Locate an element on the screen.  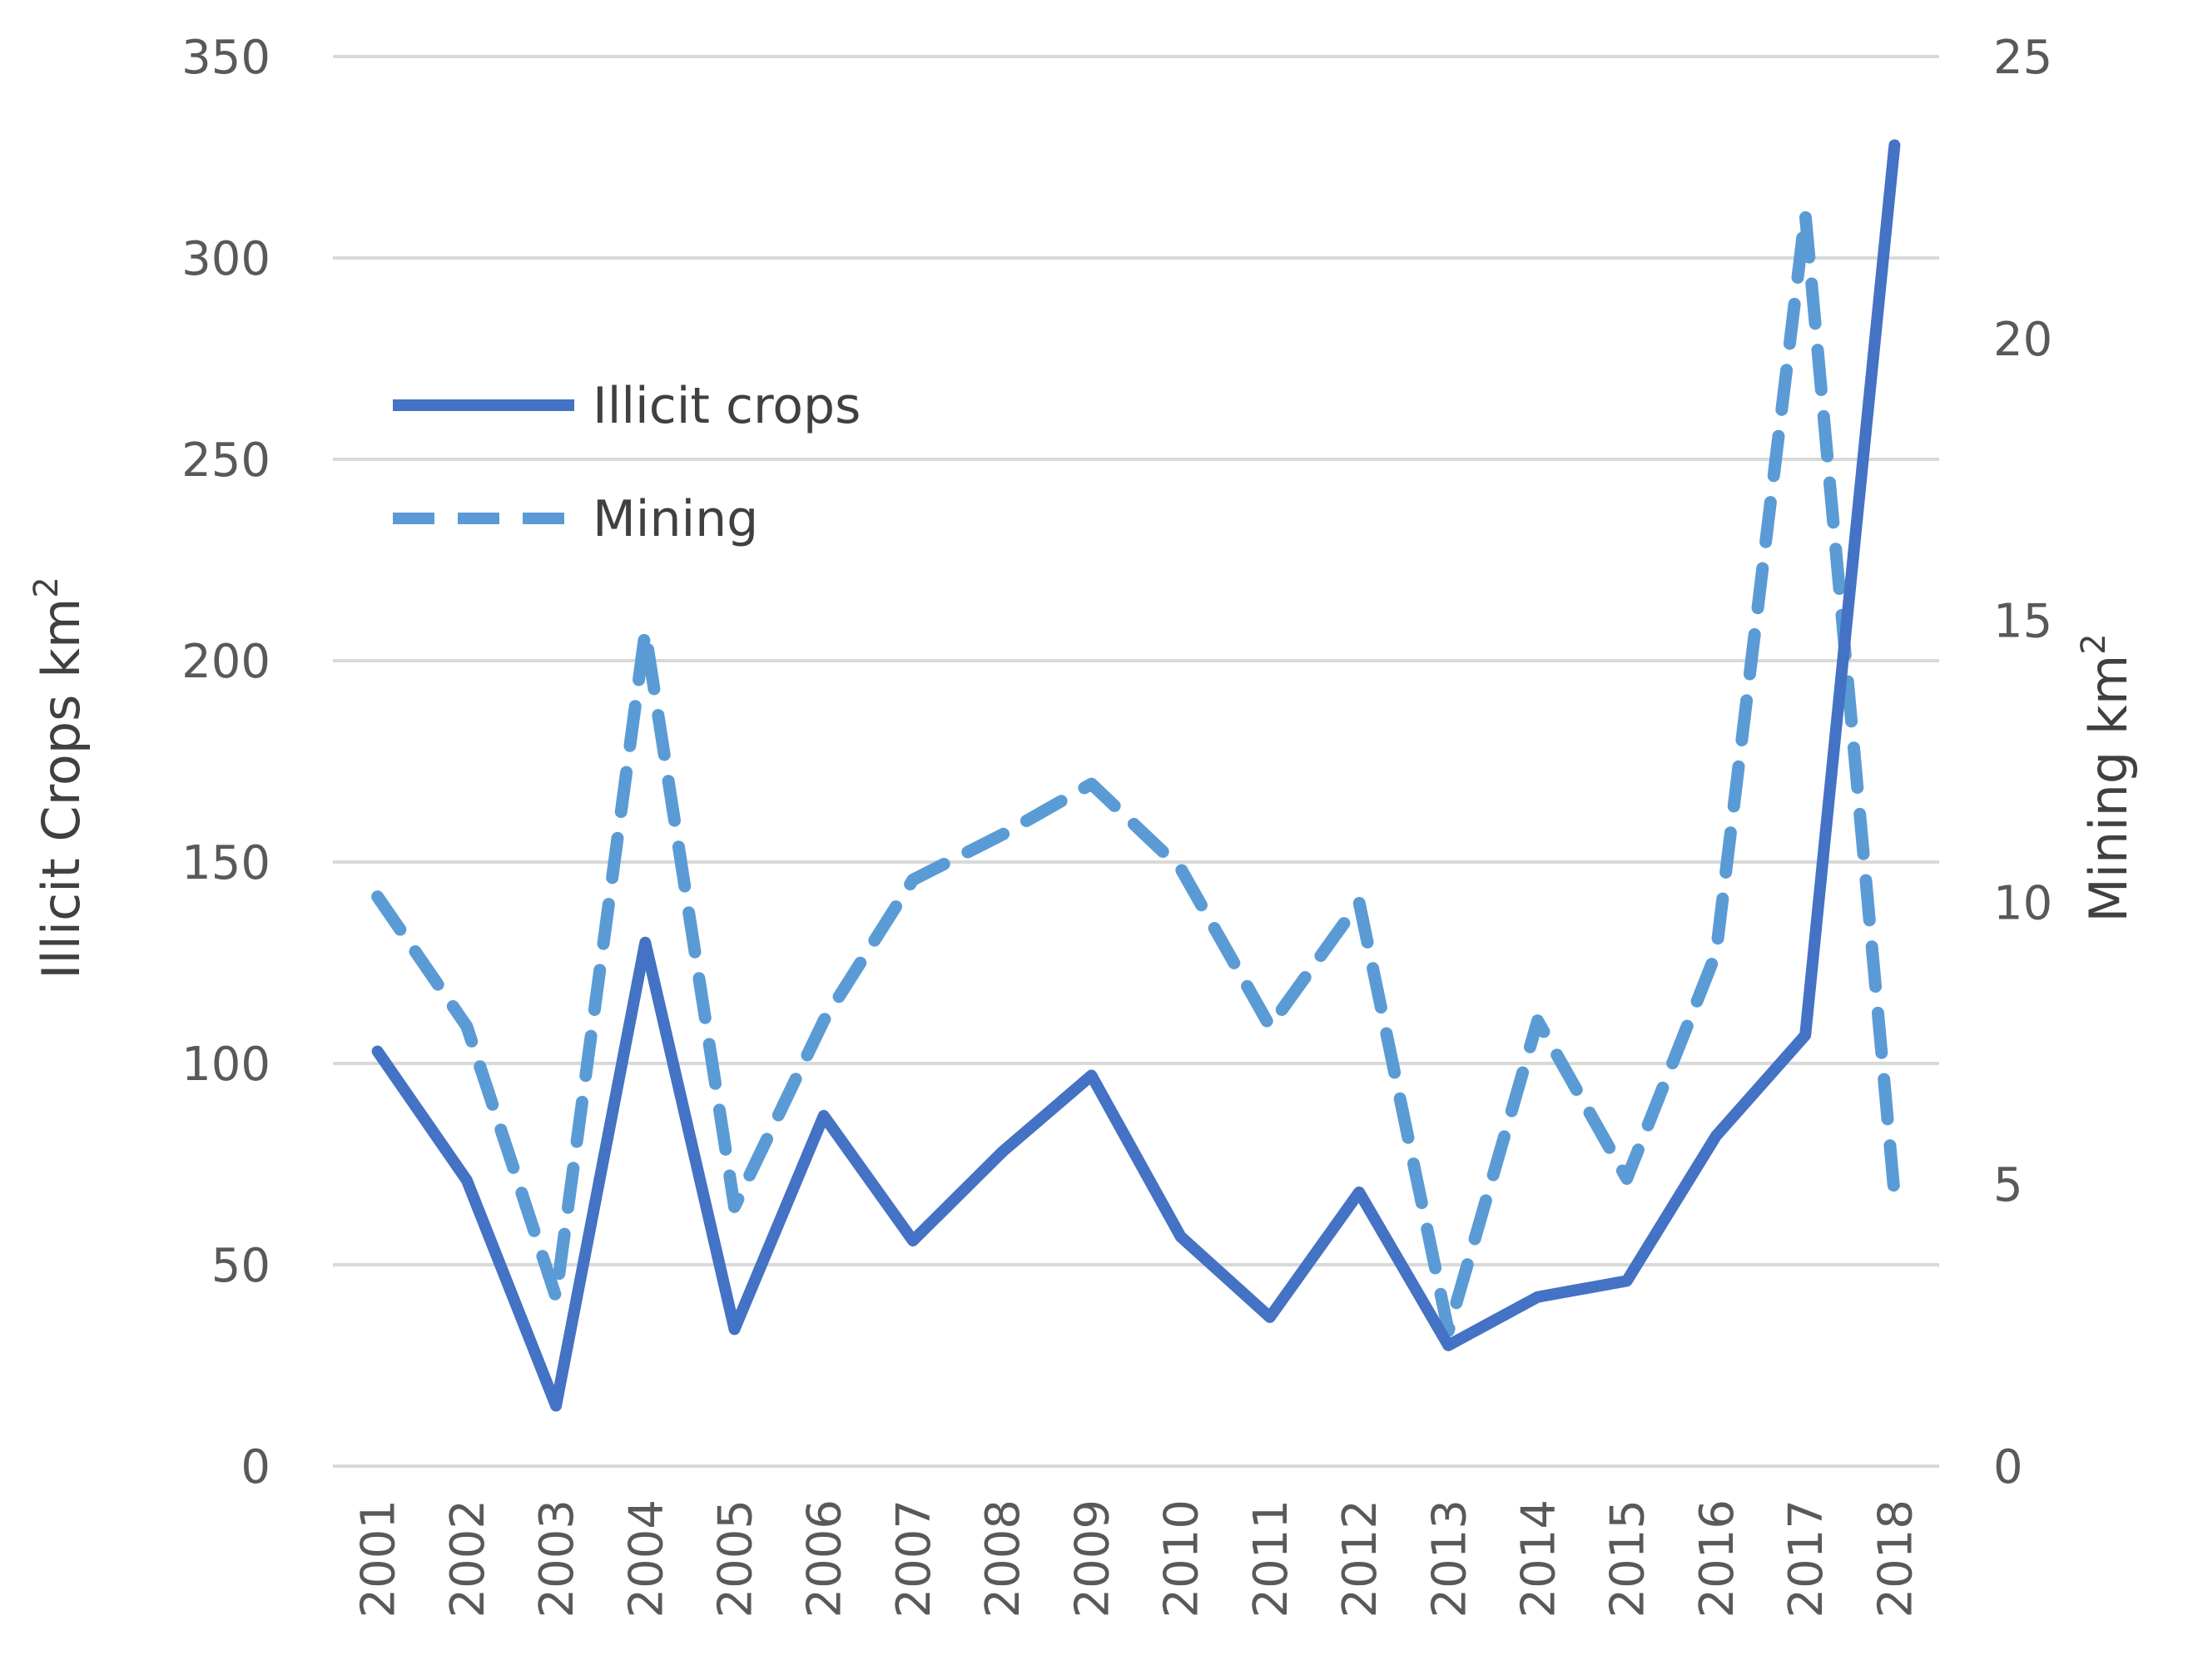
legend: Illicit crops Mining is located at coordinates (627, 463).